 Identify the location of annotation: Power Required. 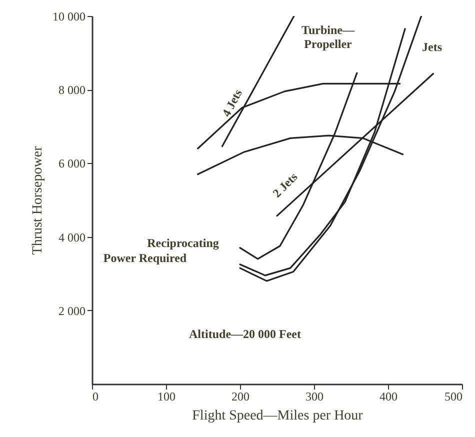
(145, 258).